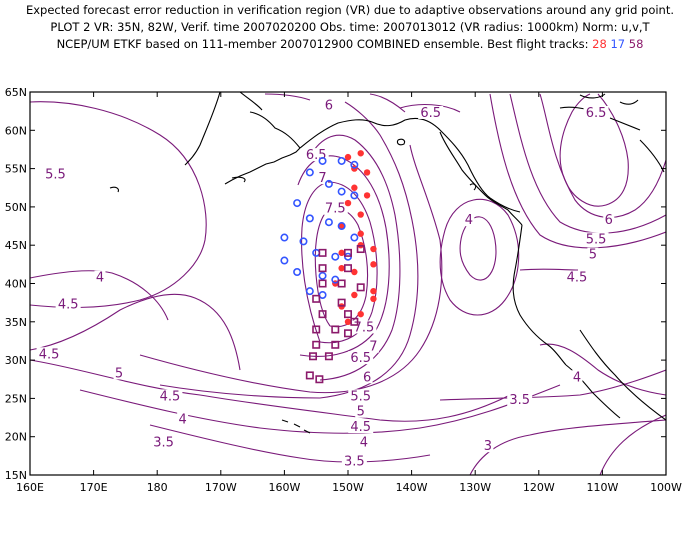  What do you see at coordinates (636, 44) in the screenshot?
I see `track-c-count: 58` at bounding box center [636, 44].